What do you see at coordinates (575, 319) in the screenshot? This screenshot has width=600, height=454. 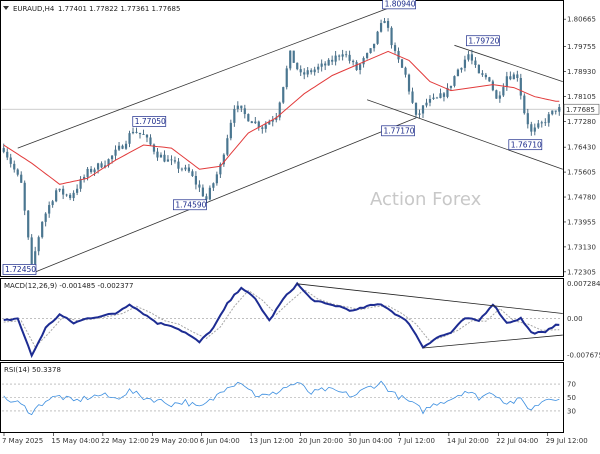 I see `macd-y-tick-label: 0.00` at bounding box center [575, 319].